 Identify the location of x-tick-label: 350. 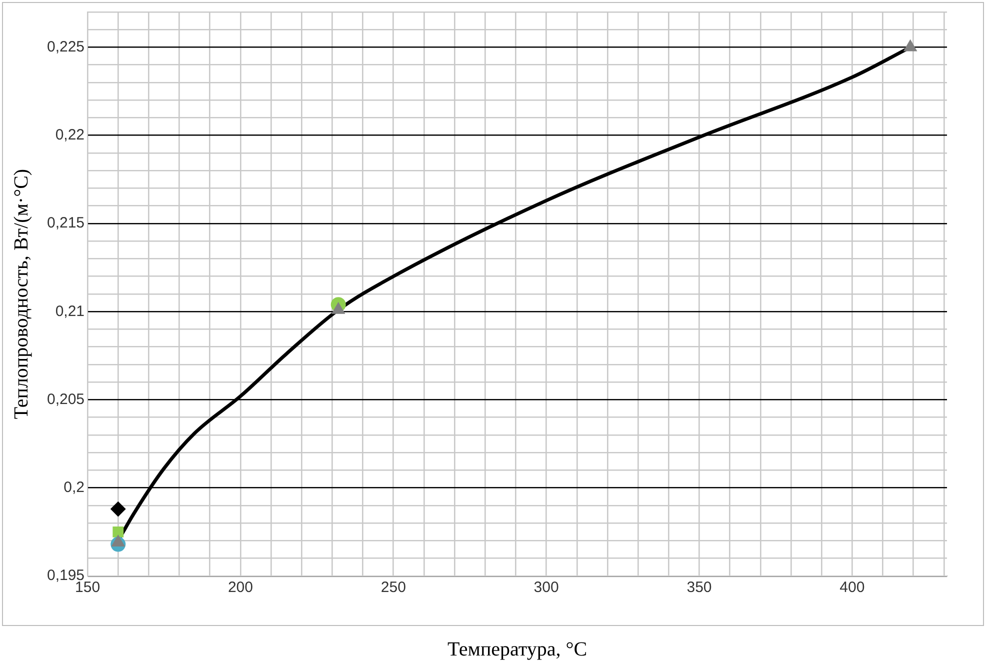
(699, 587).